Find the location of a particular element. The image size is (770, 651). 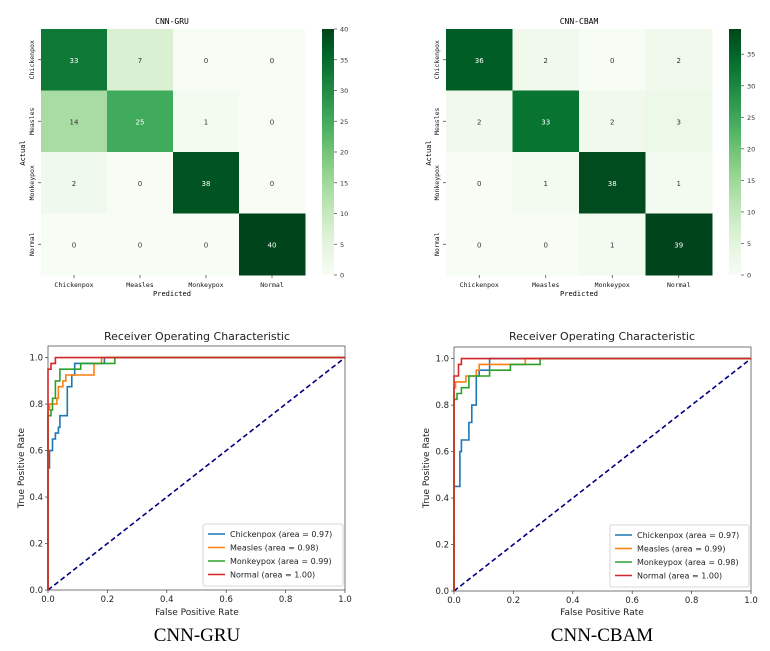

colorbar-tick-label: 40 is located at coordinates (344, 30).